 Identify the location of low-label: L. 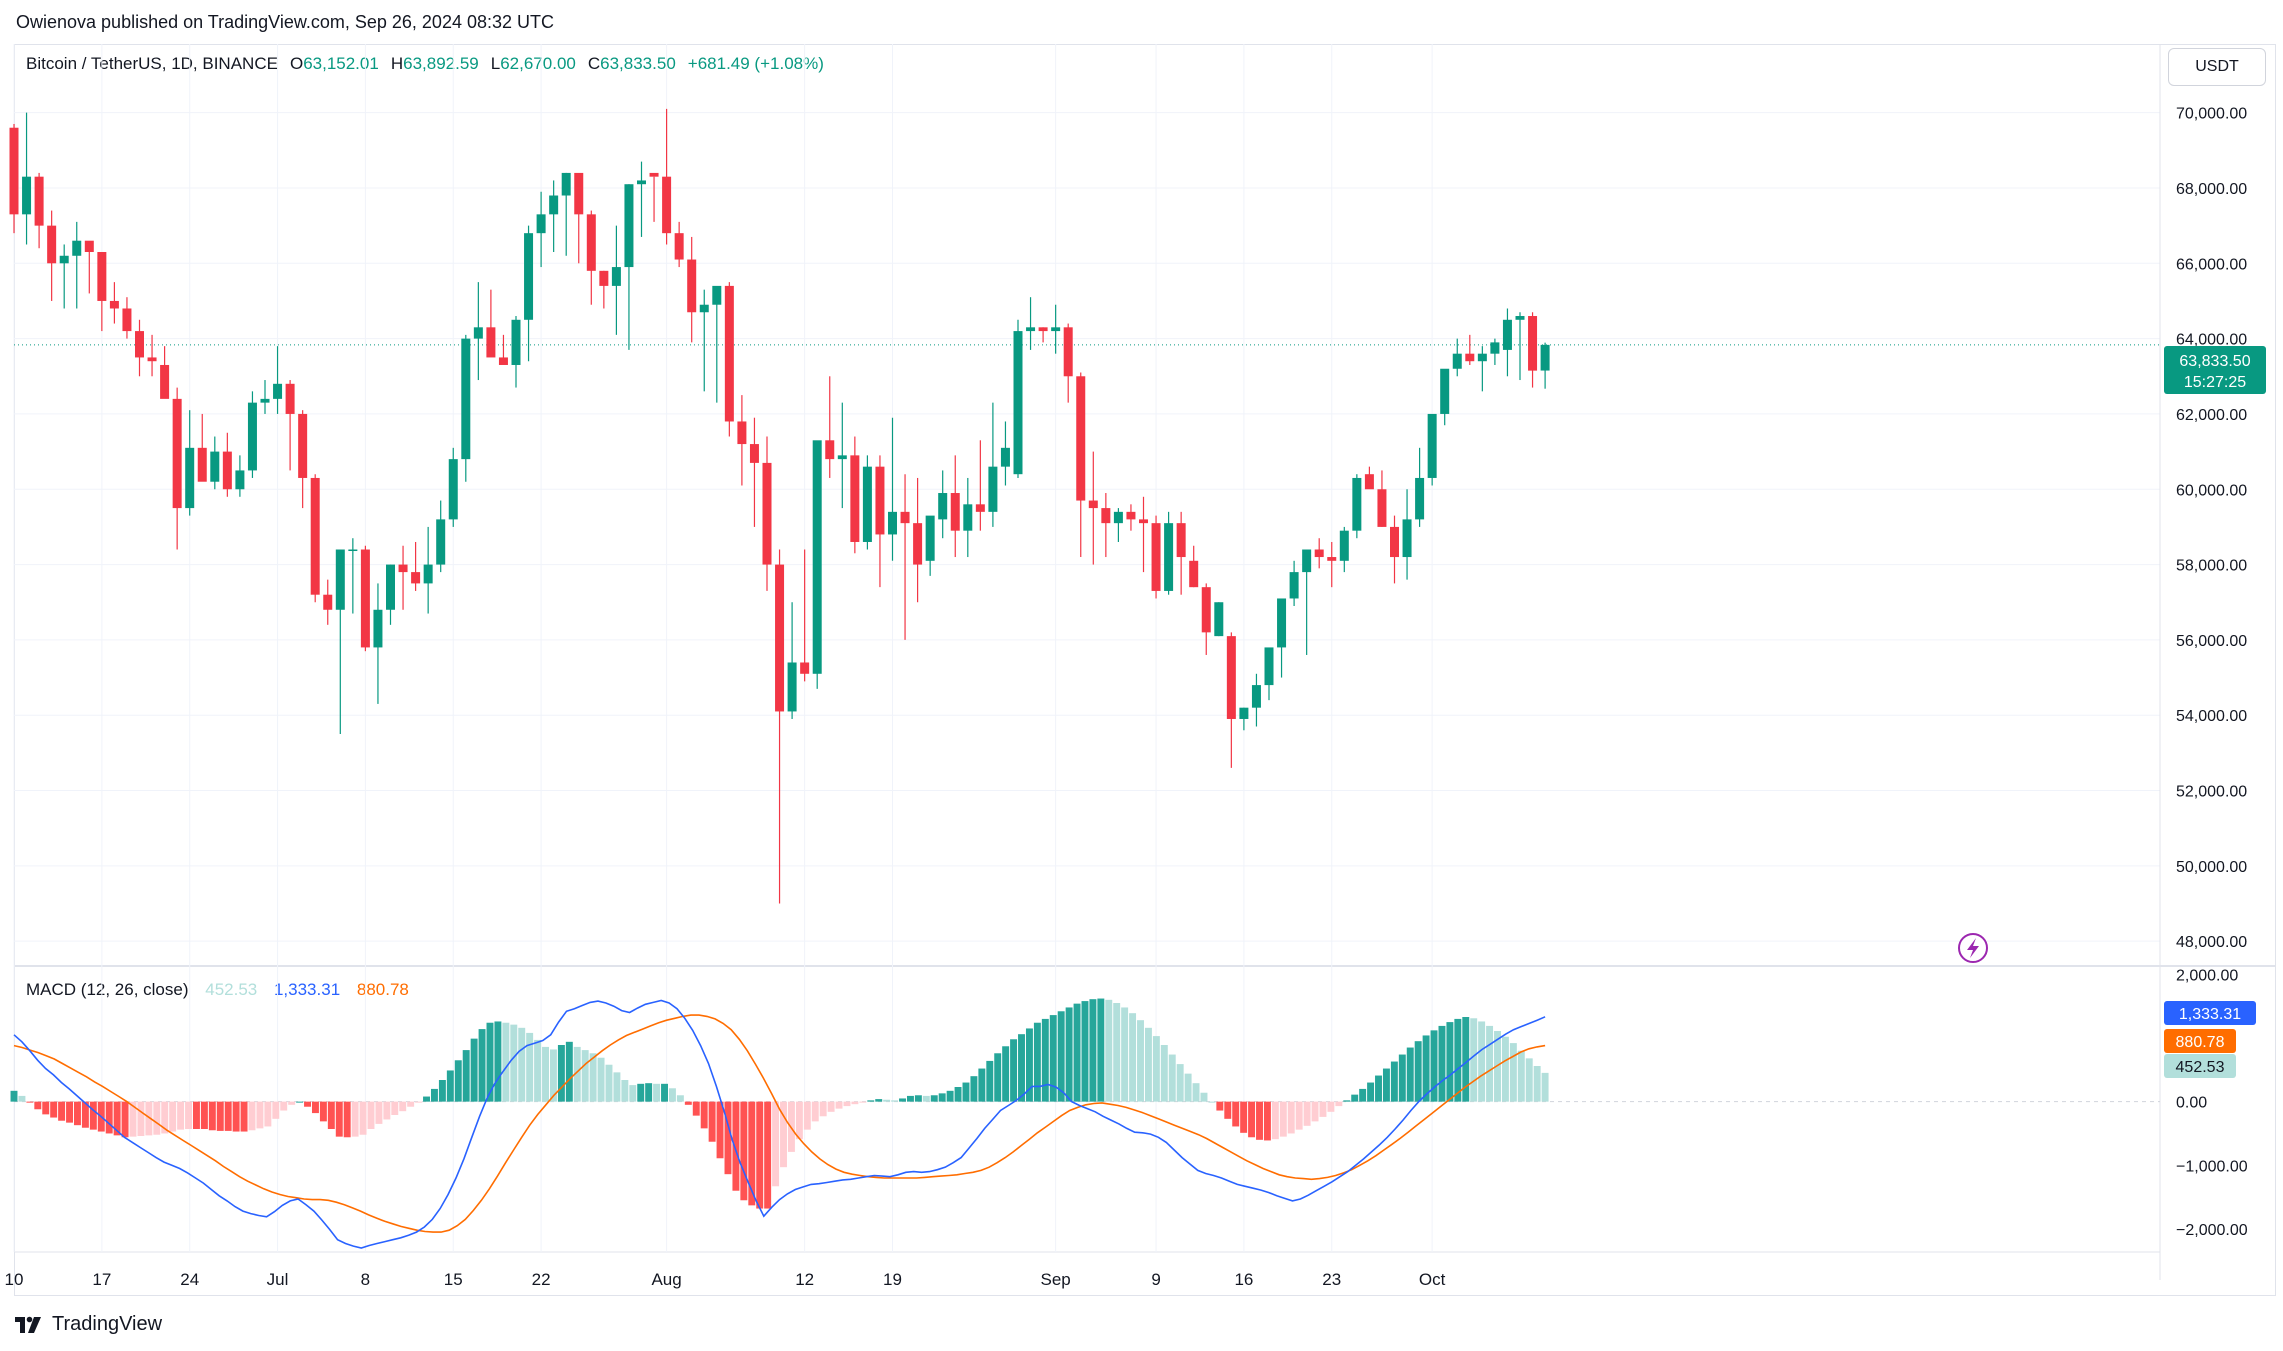
(495, 63).